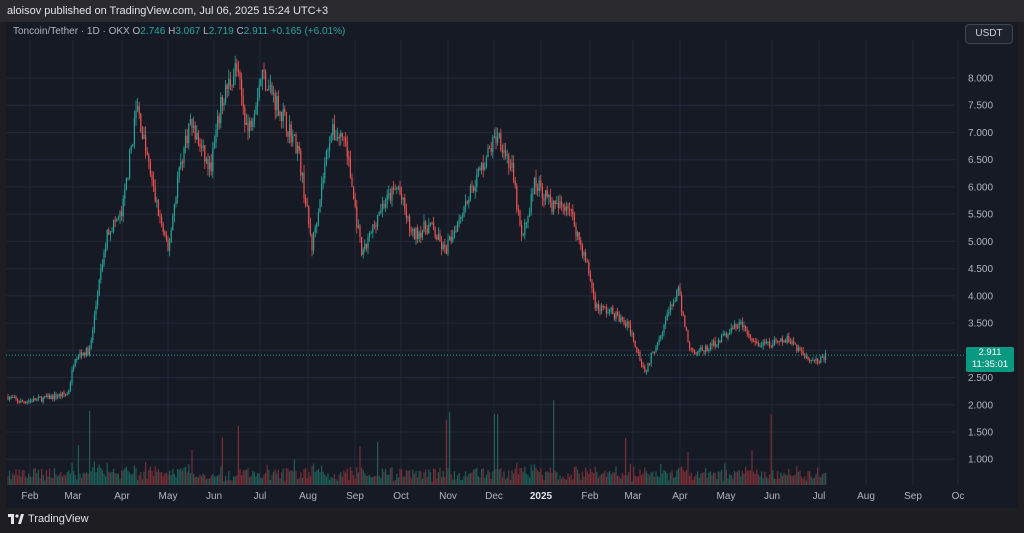 Image resolution: width=1024 pixels, height=533 pixels. I want to click on high-value: 3.067, so click(188, 31).